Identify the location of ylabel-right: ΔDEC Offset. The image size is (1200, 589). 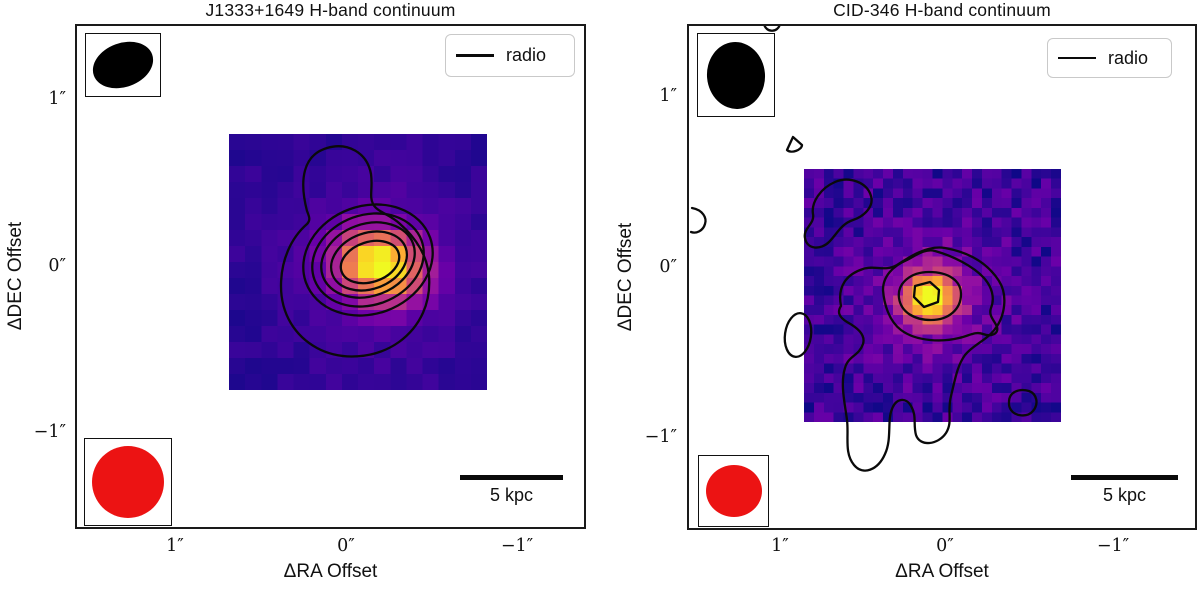
(625, 277).